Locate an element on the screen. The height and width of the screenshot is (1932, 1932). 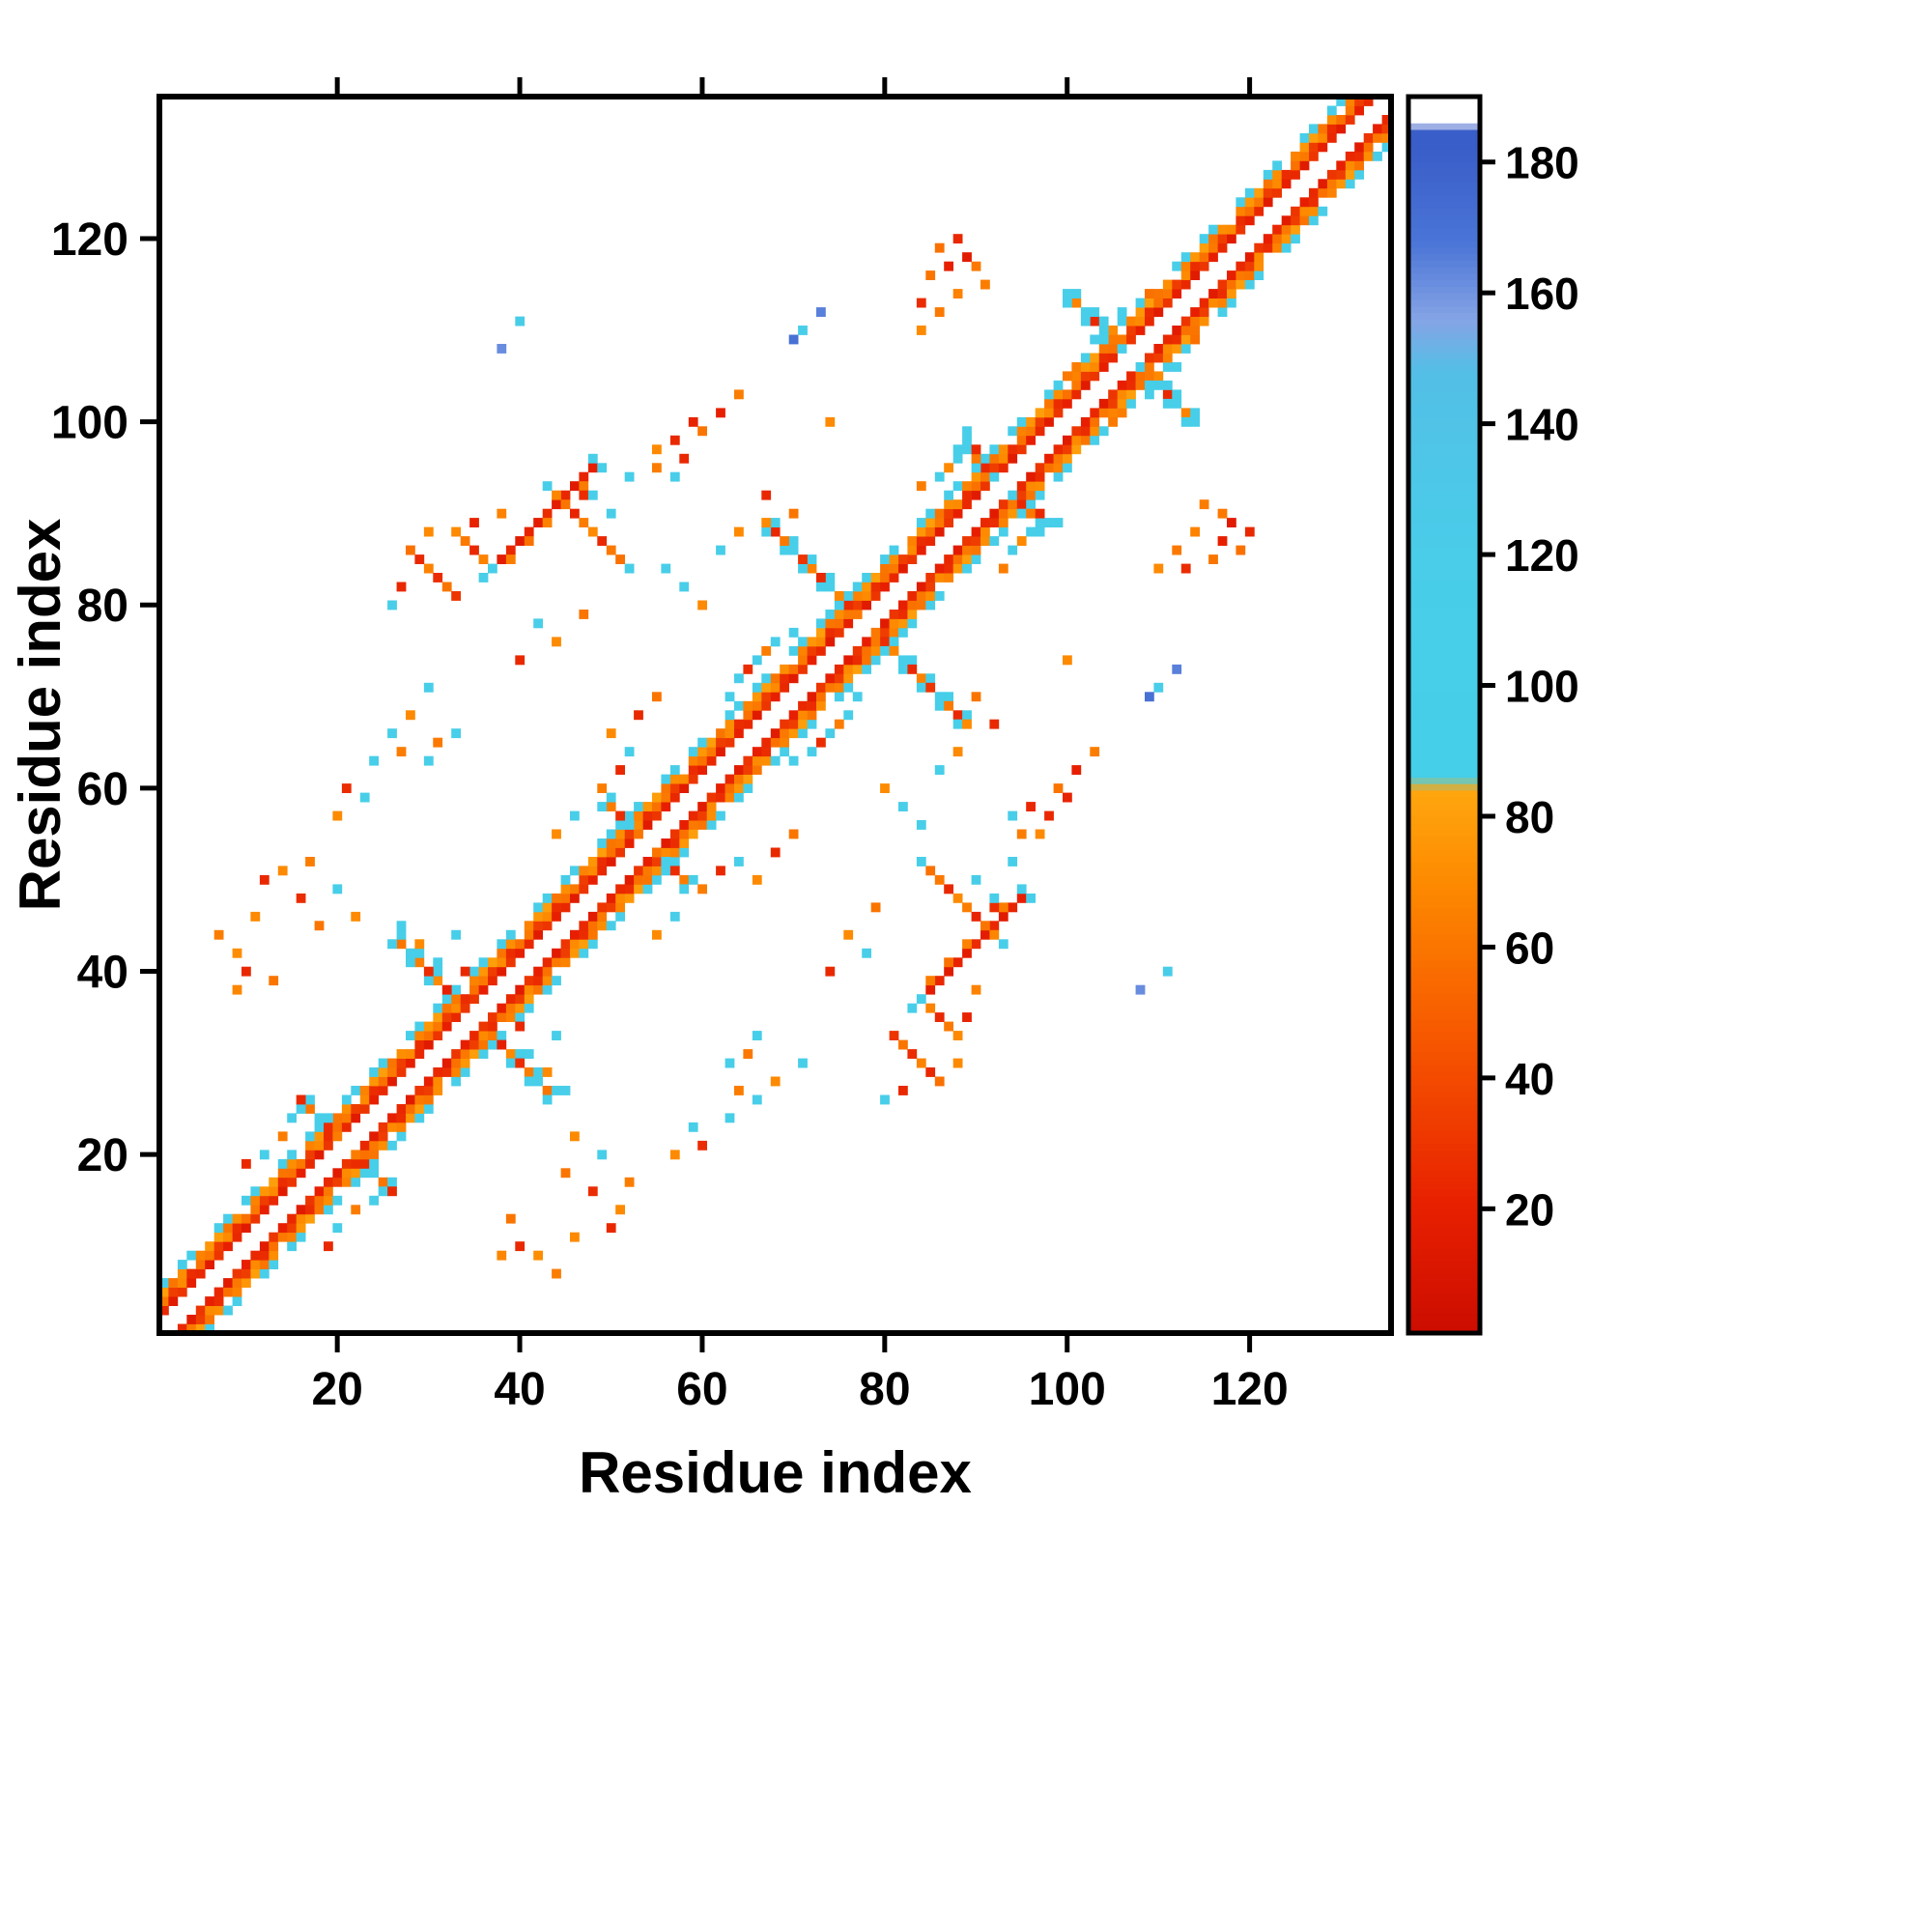
y-tick-label: 60 is located at coordinates (102, 789).